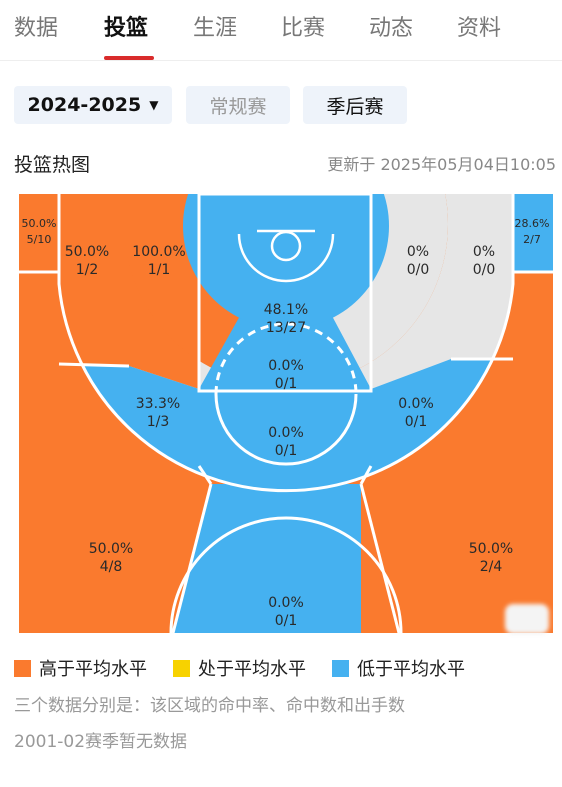  I want to click on free-throw-made: 0/1, so click(286, 451).